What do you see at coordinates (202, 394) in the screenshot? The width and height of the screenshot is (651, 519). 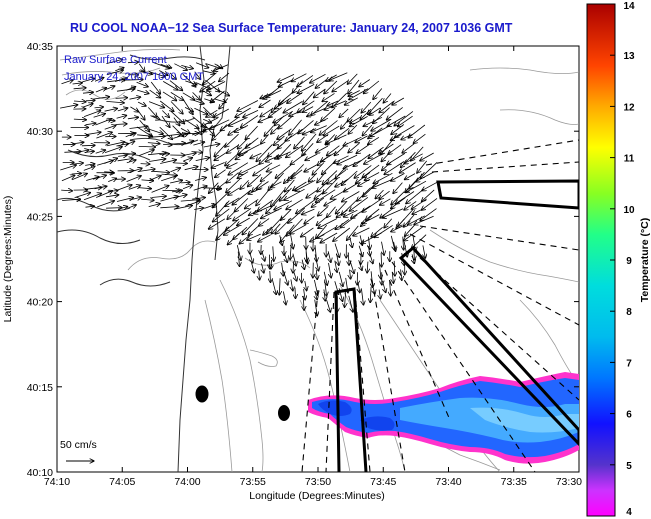 I see `radar-station-marker` at bounding box center [202, 394].